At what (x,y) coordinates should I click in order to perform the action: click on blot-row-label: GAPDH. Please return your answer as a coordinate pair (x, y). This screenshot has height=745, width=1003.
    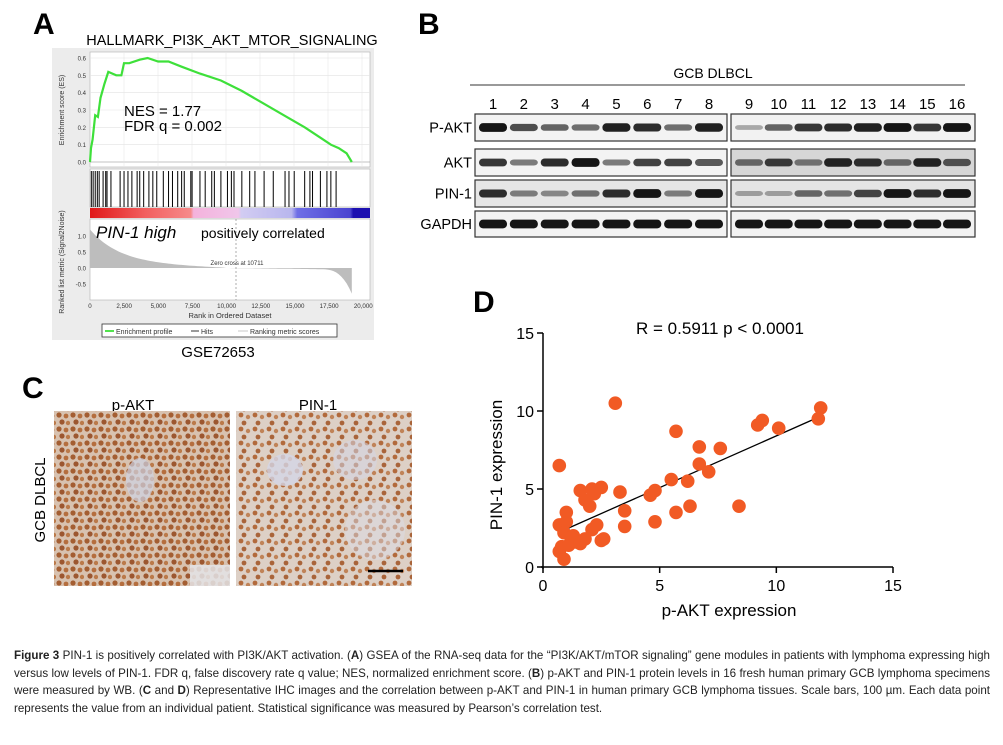
    Looking at the image, I should click on (446, 225).